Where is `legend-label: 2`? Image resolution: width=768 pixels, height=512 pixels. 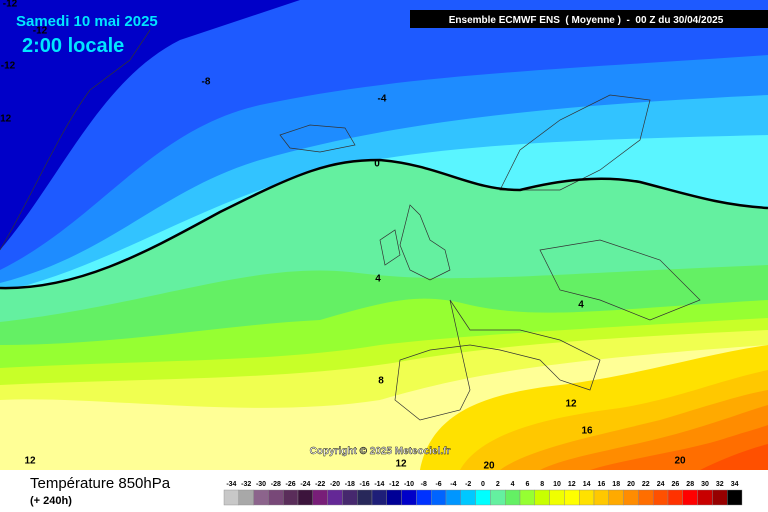
legend-label: 2 is located at coordinates (498, 484).